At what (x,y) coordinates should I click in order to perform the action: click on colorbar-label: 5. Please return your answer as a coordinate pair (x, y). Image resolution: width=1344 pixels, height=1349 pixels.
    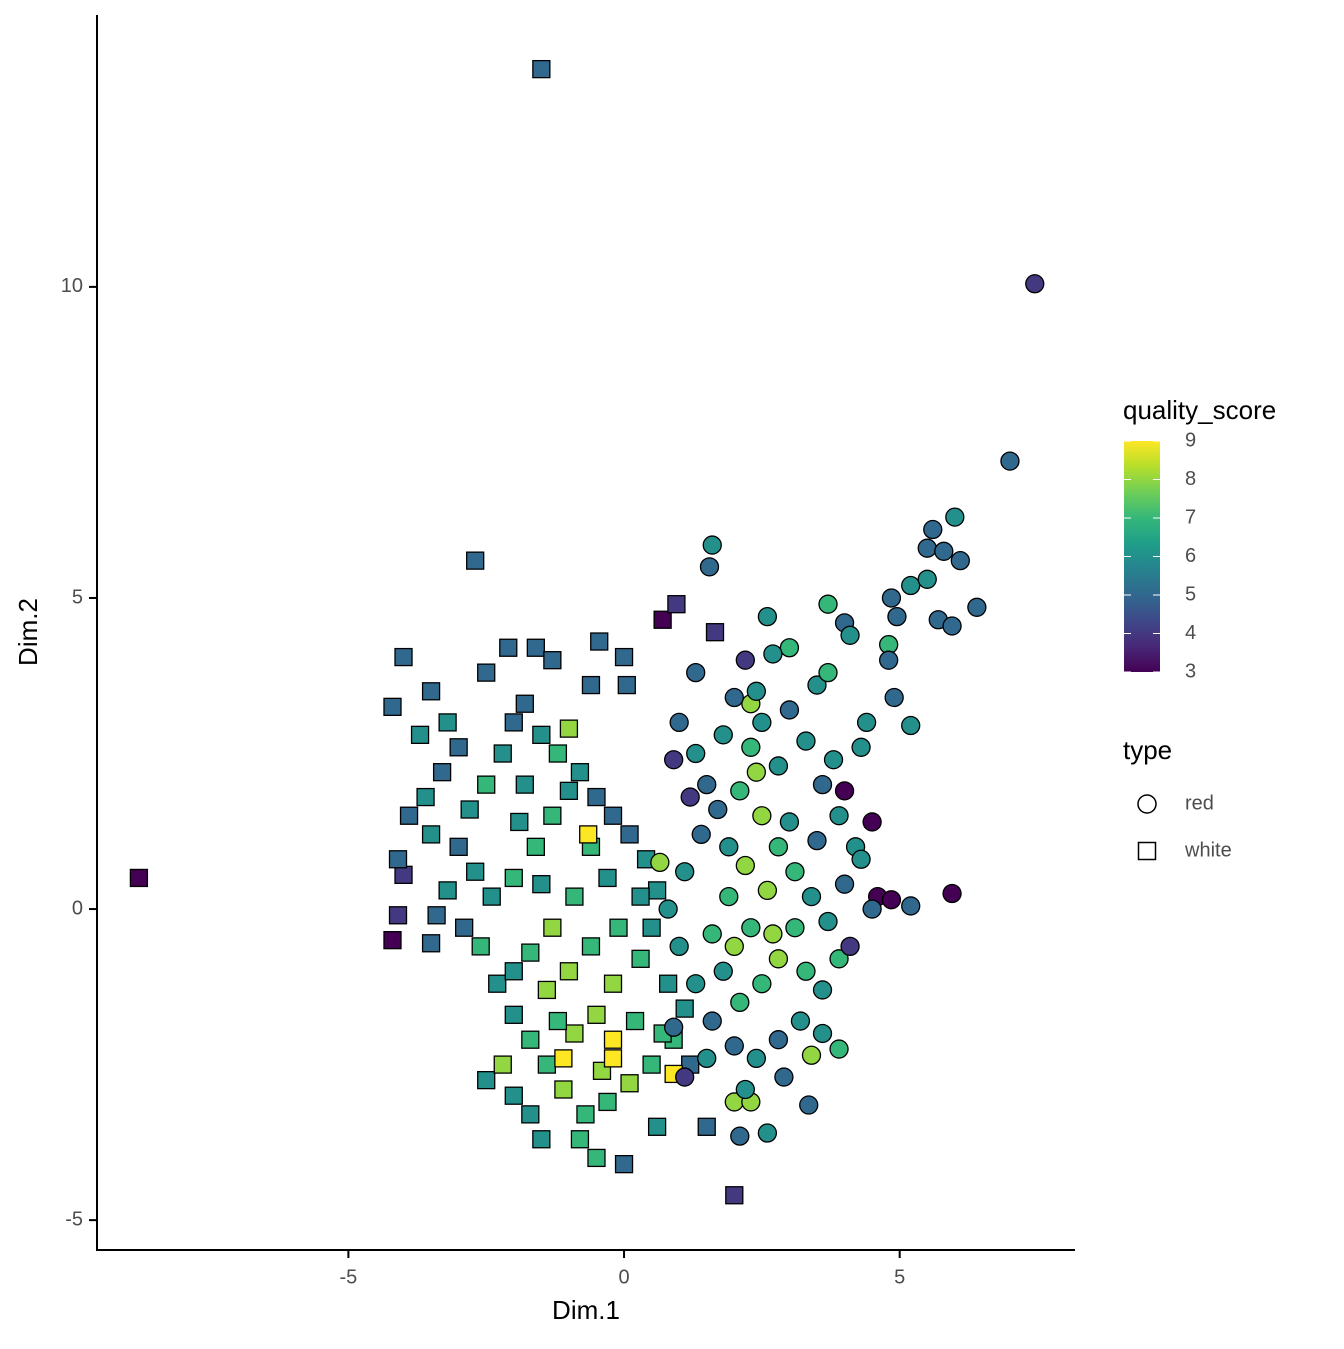
    Looking at the image, I should click on (1190, 594).